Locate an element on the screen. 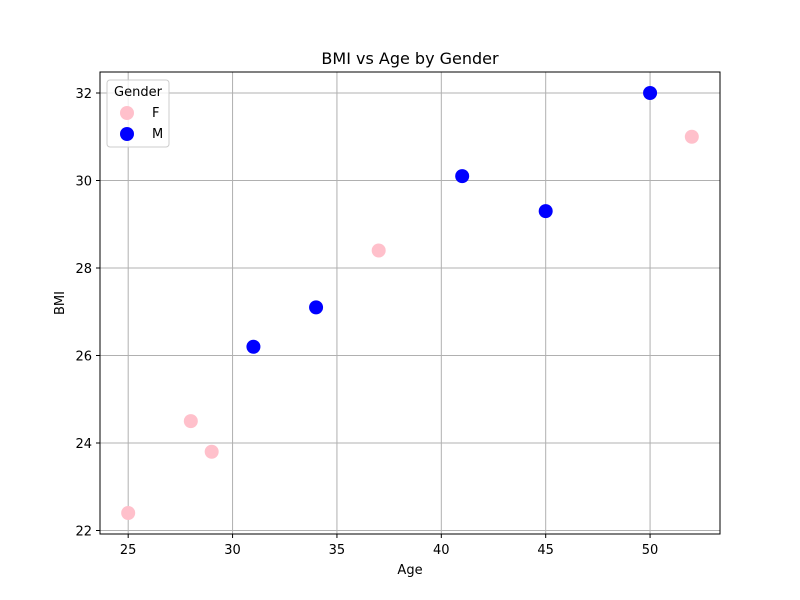  legend-label-m: M is located at coordinates (157, 134).